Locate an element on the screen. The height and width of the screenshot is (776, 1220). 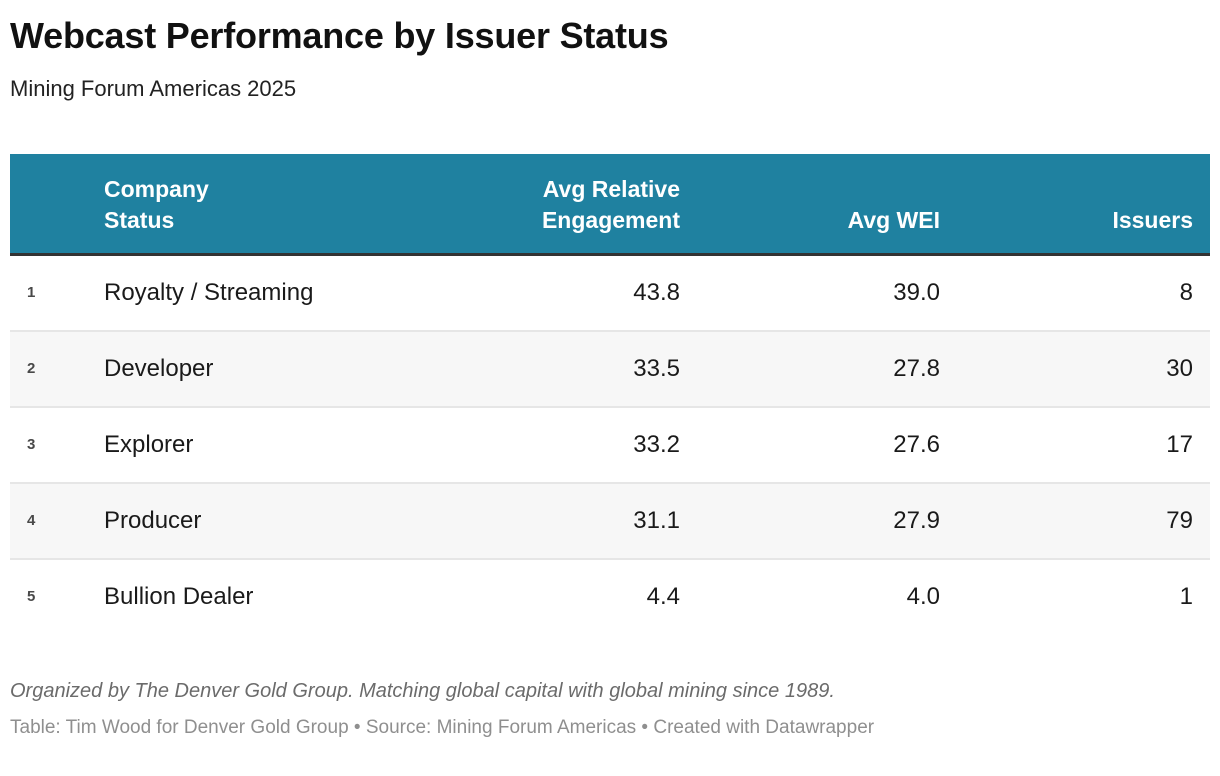
column-header-issuers: Issuers is located at coordinates (1080, 205).